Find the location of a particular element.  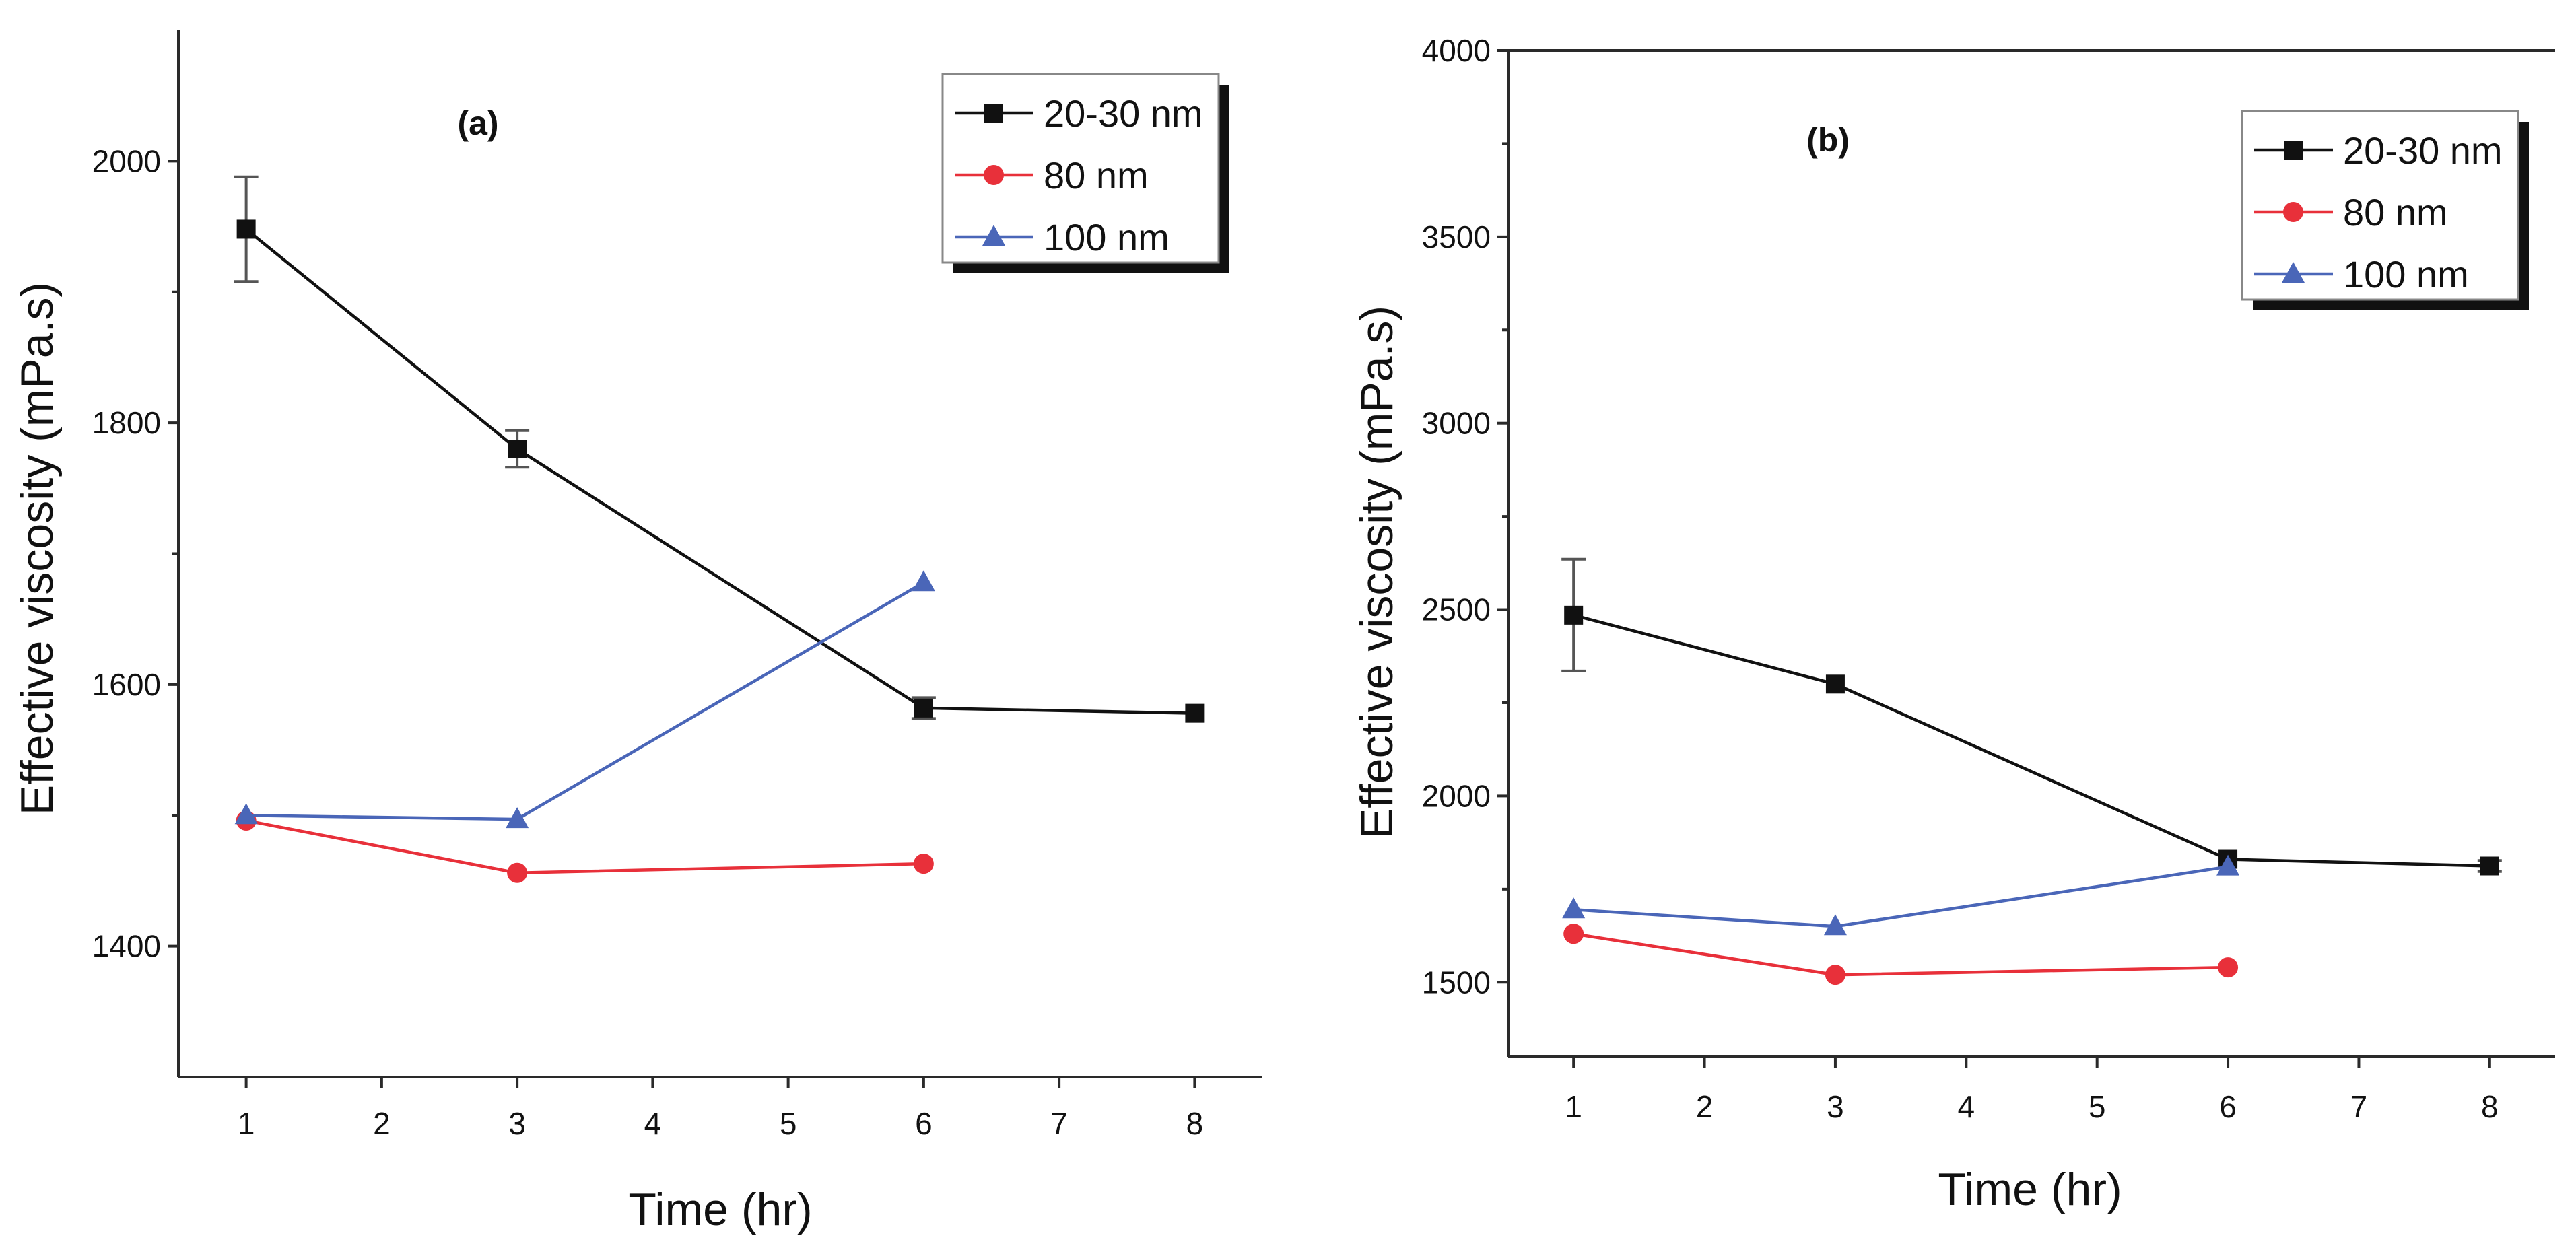

panel-a-legend-label-100-nm: 100 nm is located at coordinates (1107, 237).